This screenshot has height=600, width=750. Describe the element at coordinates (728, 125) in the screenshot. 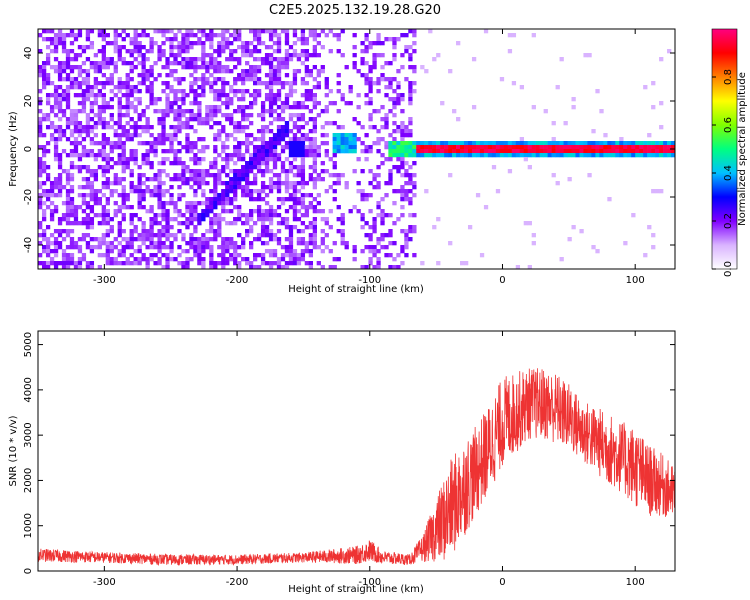

I see `colorbar-tick-label: 0.6` at that location.